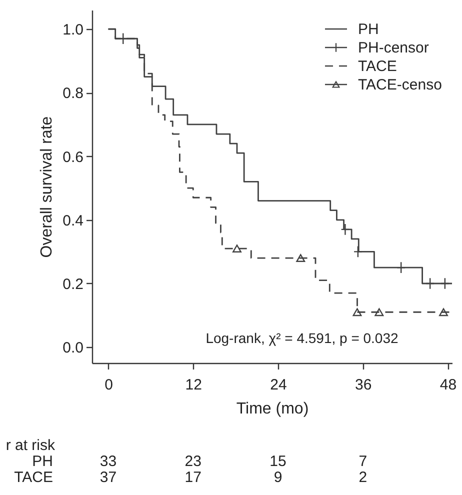 This screenshot has width=462, height=495. I want to click on legend-label: TACE-censo, so click(400, 85).